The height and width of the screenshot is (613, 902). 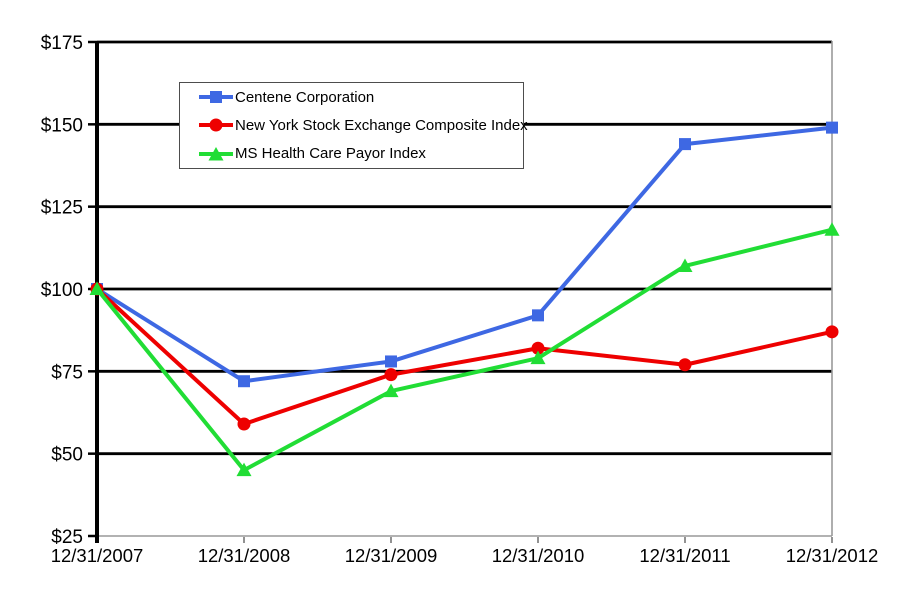 What do you see at coordinates (67, 537) in the screenshot?
I see `y-tick-label: $25` at bounding box center [67, 537].